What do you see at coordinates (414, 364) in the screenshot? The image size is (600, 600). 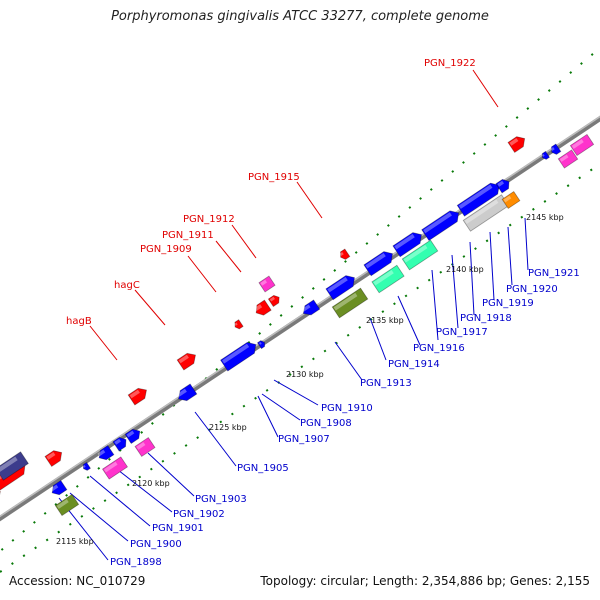 I see `gene-label: PGN_1914` at bounding box center [414, 364].